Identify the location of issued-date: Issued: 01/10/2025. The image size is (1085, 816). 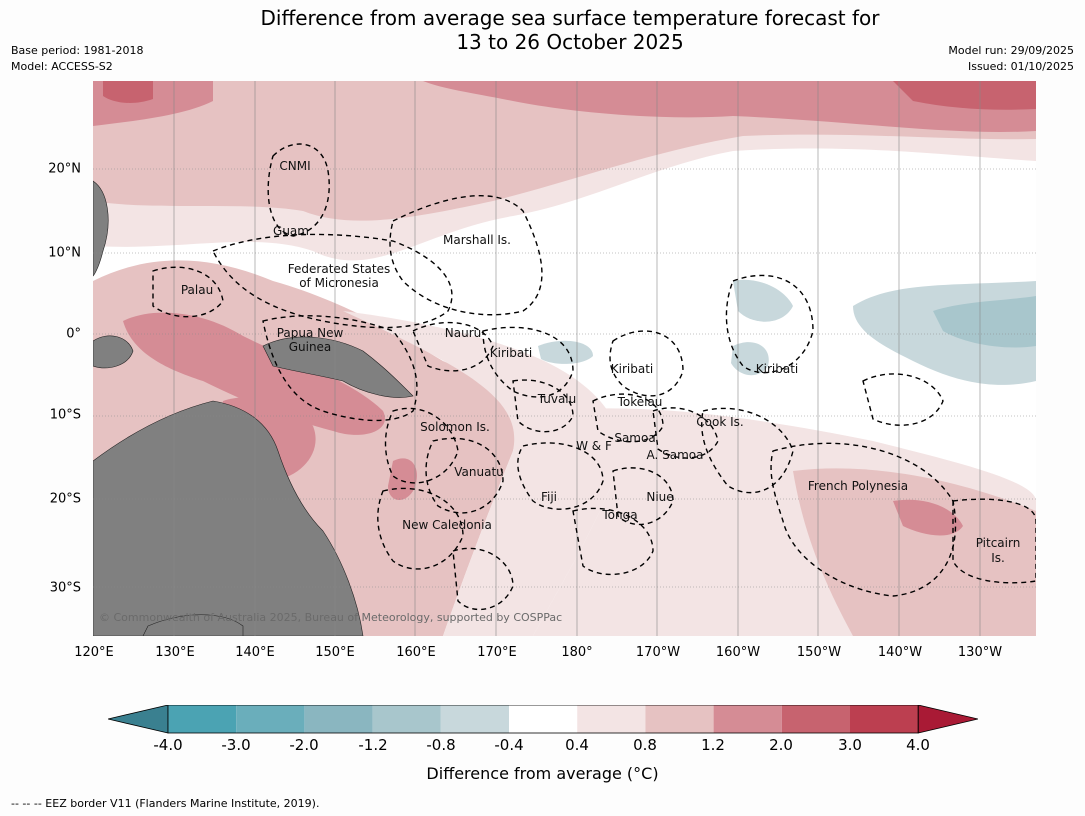
(1020, 66).